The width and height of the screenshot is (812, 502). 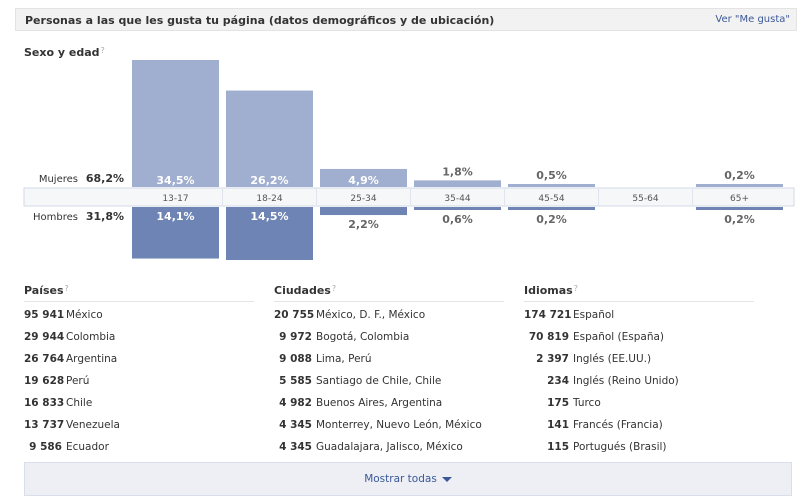 I want to click on cities-title: Ciudades?, so click(x=305, y=290).